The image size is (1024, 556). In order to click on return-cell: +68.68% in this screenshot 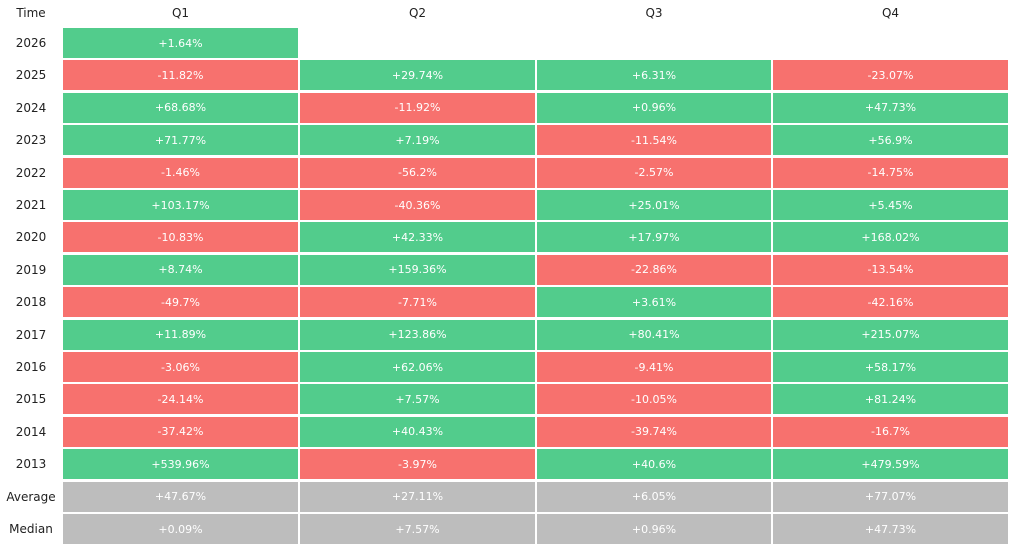, I will do `click(180, 107)`.